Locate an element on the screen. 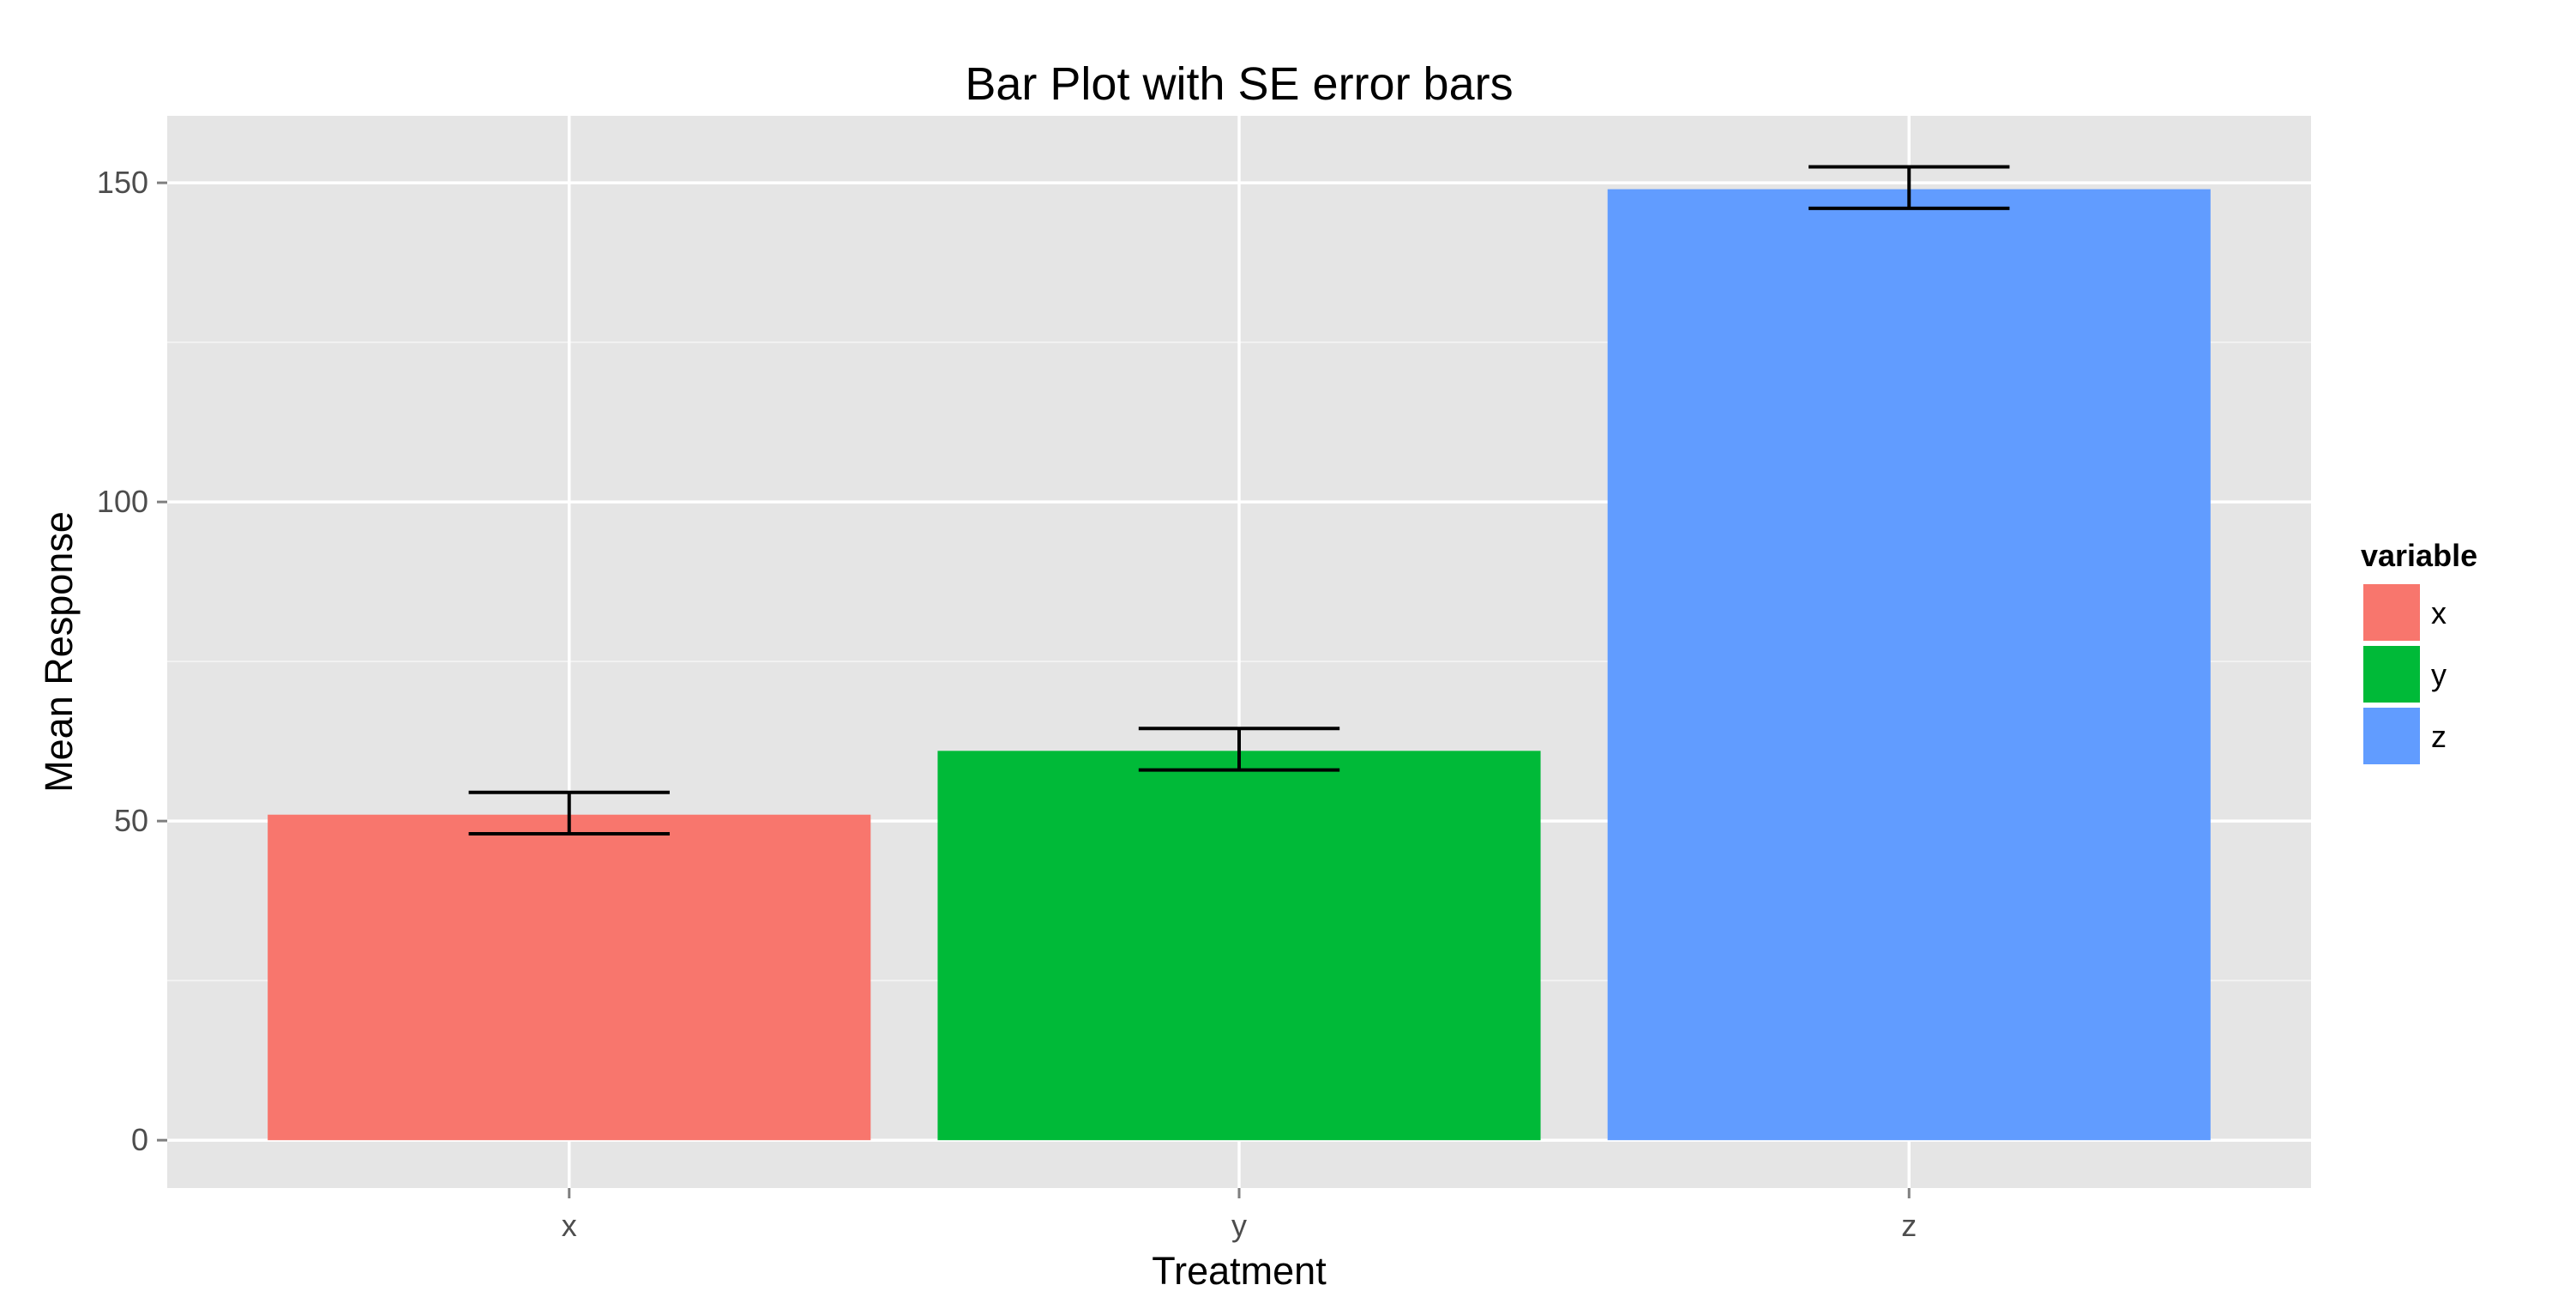  x-axis-ticks: x y z is located at coordinates (1239, 1215).